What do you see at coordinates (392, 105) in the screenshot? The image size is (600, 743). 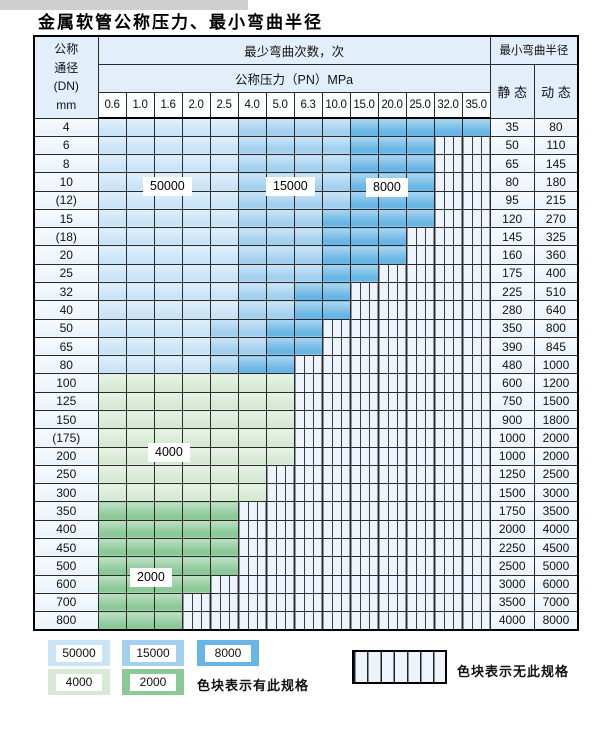 I see `pressure-col-header: 20.0` at bounding box center [392, 105].